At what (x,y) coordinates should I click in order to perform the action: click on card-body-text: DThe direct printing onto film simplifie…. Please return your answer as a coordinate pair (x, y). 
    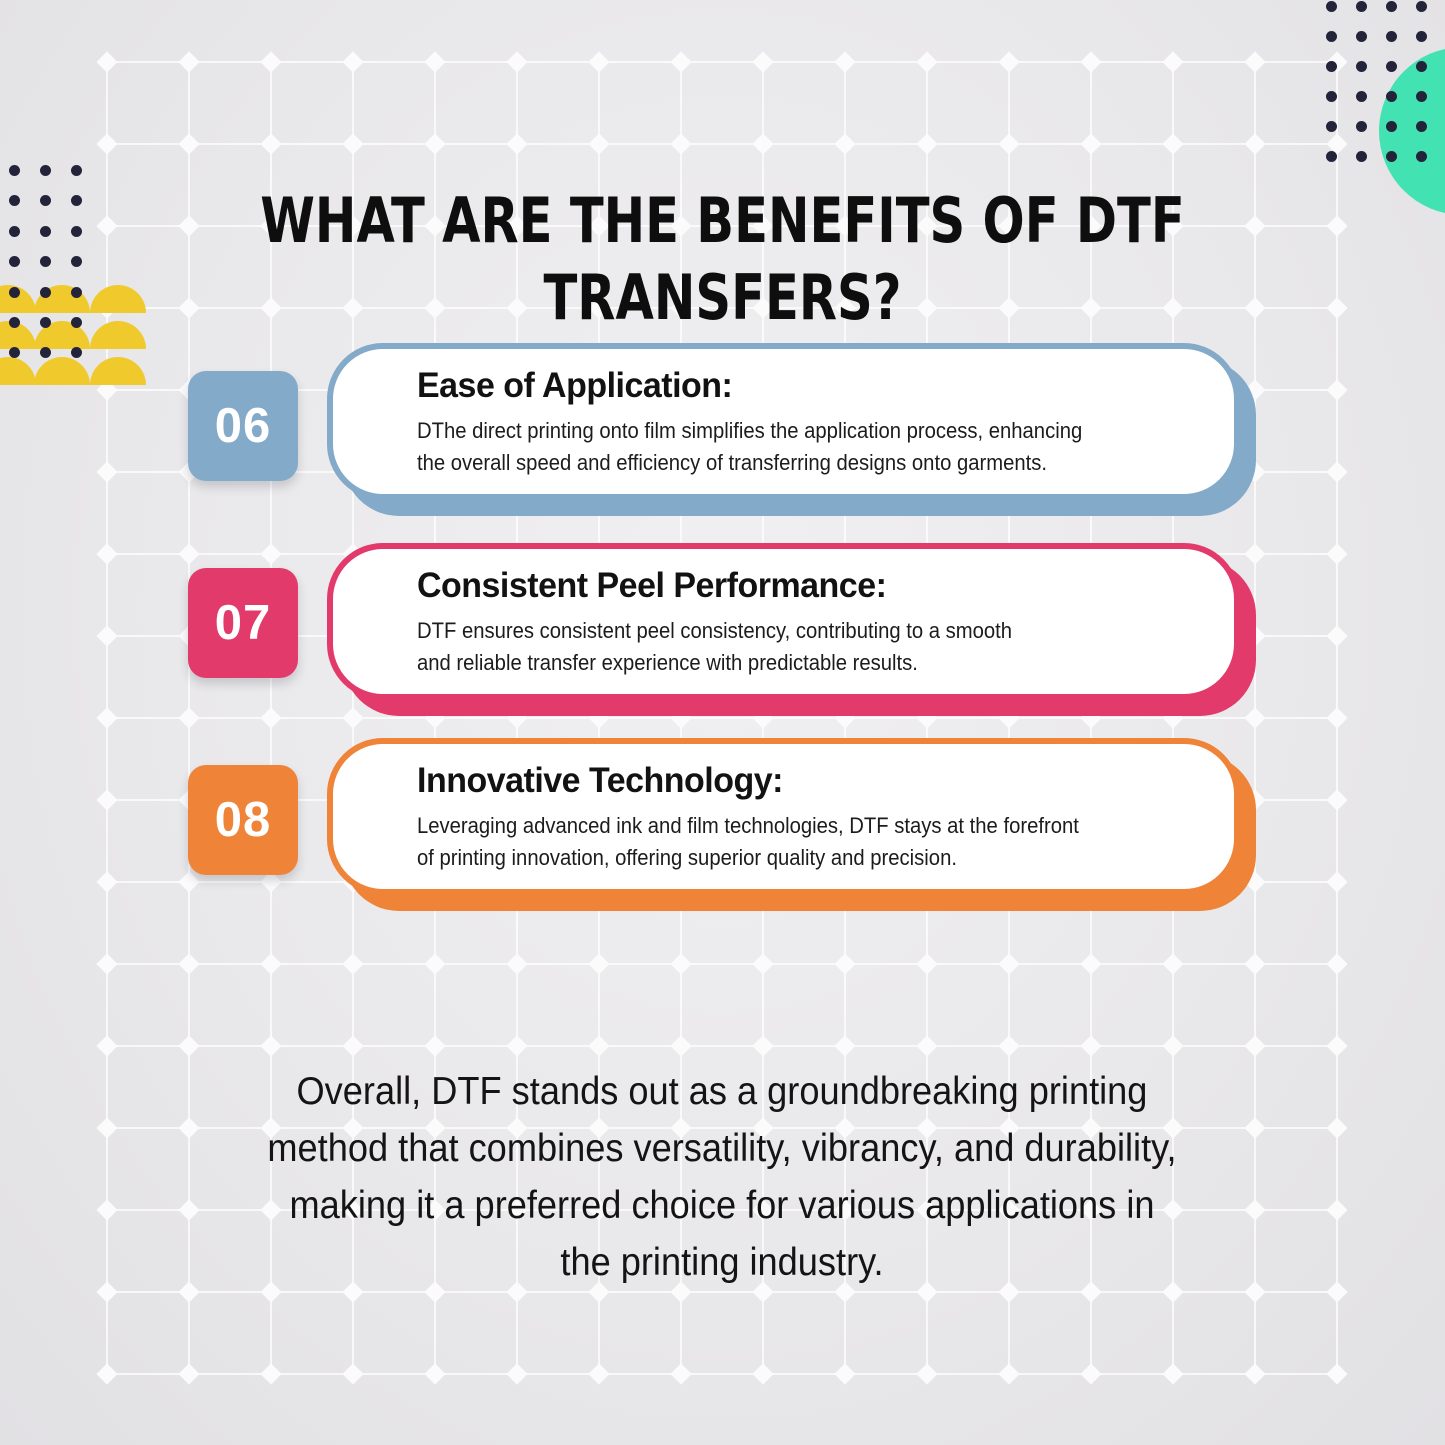
    Looking at the image, I should click on (750, 446).